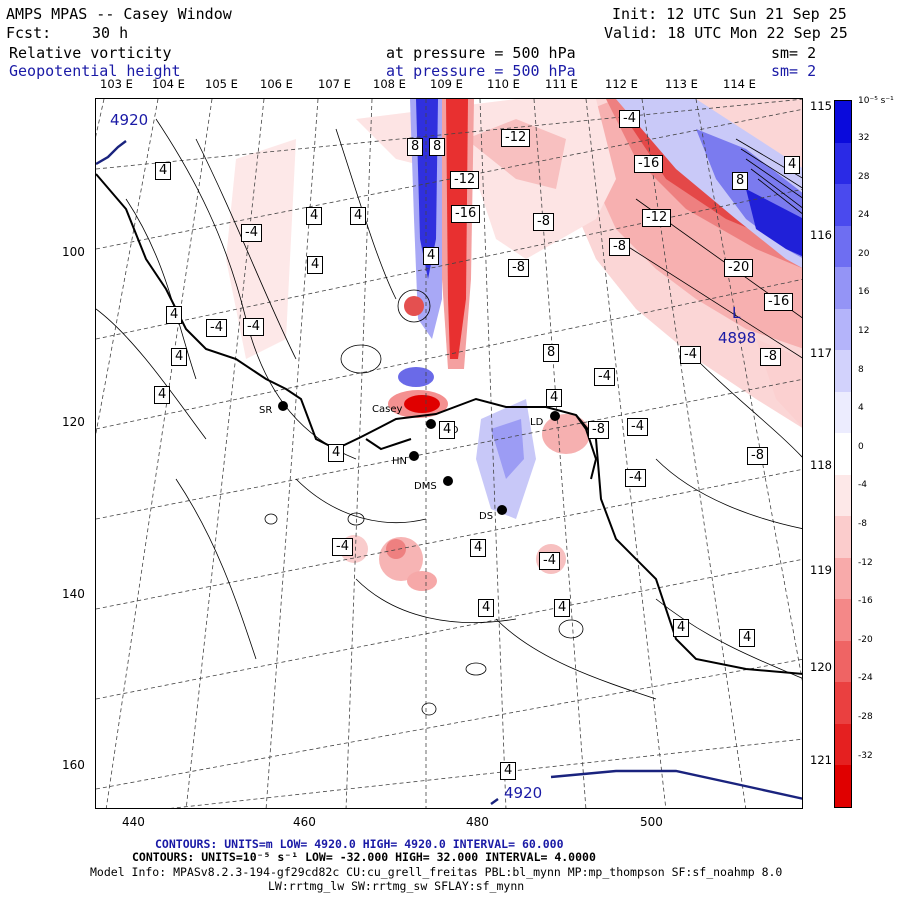  I want to click on x-tick-label: 440, so click(133, 822).